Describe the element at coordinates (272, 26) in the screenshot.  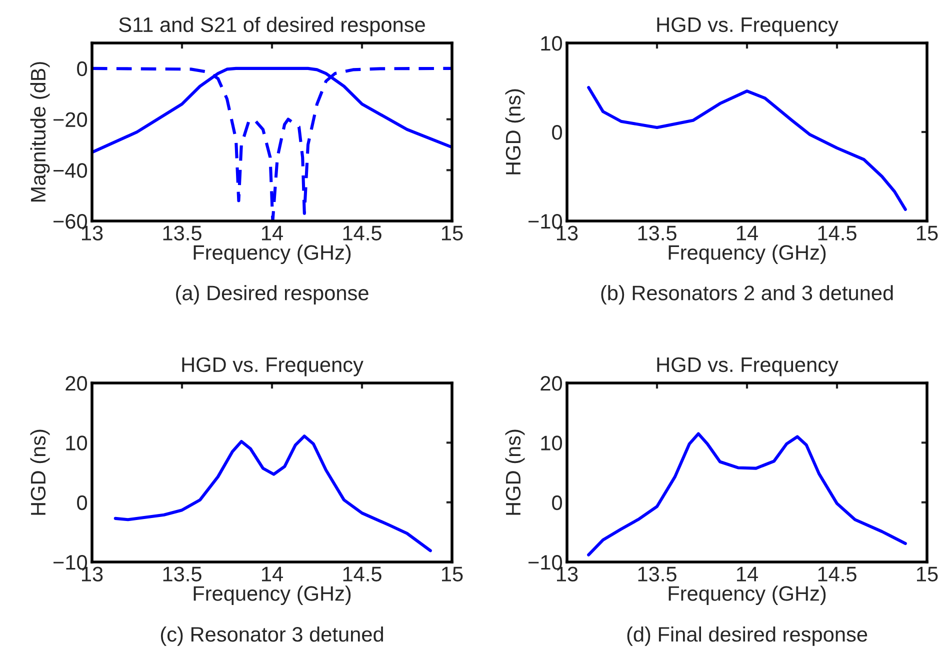
I see `chart-title: S11 and S21 of desired response` at that location.